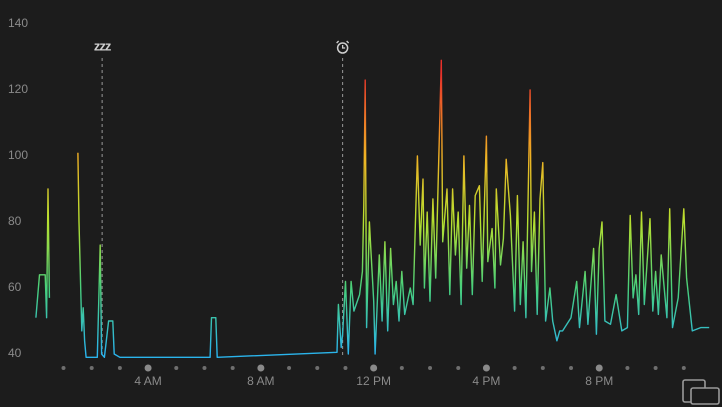 The width and height of the screenshot is (722, 407). What do you see at coordinates (705, 396) in the screenshot?
I see `rotate-icon` at bounding box center [705, 396].